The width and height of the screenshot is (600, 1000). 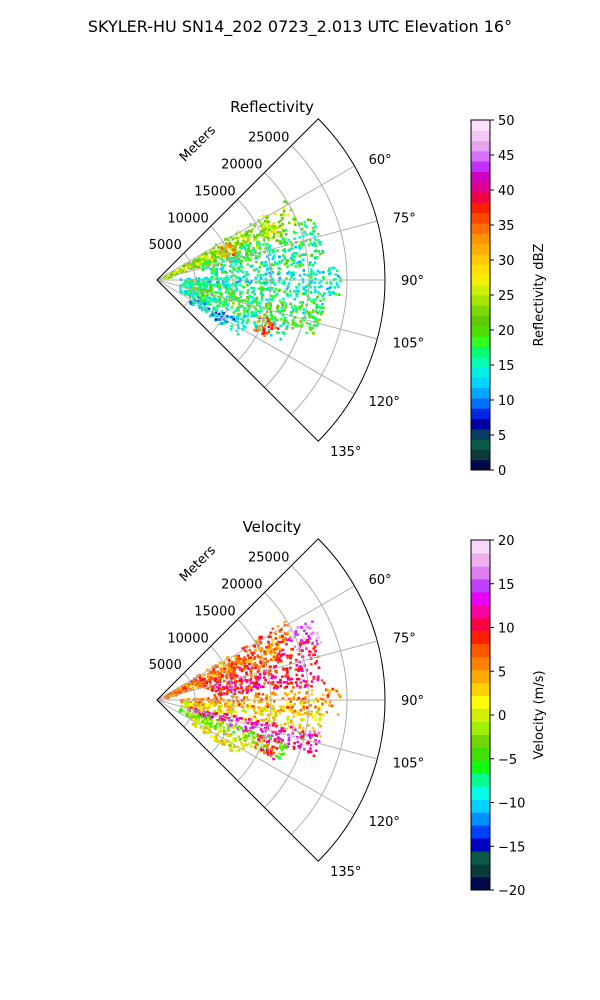 I want to click on colorbar-tick-label: 30, so click(x=506, y=261).